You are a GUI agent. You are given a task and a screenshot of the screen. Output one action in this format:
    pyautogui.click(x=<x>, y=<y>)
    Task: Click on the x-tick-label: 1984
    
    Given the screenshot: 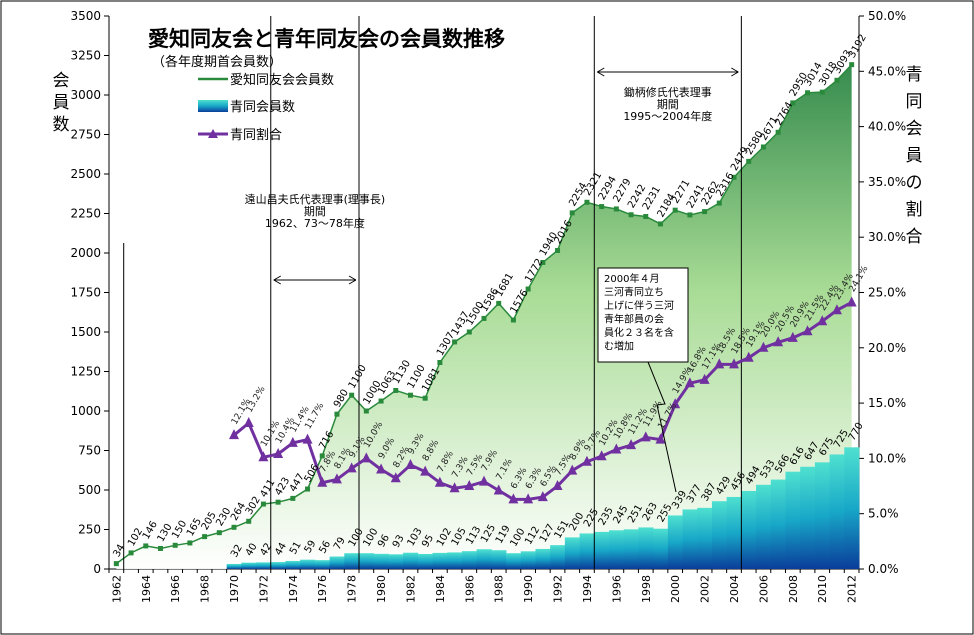 What is the action you would take?
    pyautogui.click(x=440, y=589)
    